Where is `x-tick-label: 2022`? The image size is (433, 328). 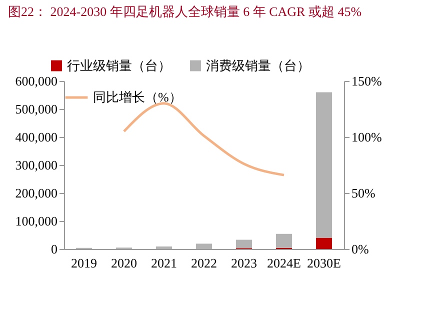
x-tick-label: 2022 is located at coordinates (204, 263).